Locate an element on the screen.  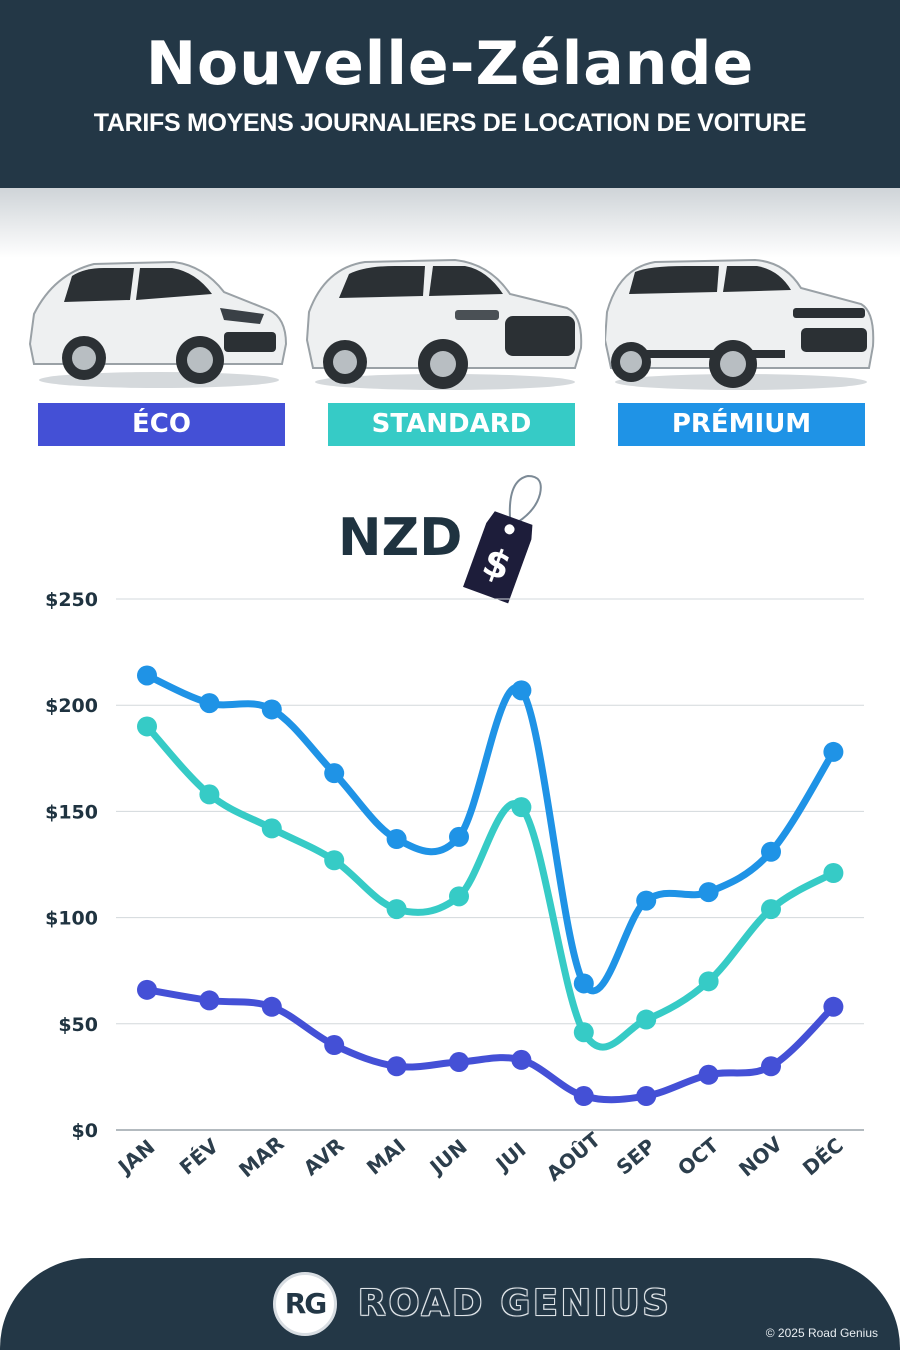
x-tick-label: OCT is located at coordinates (698, 1157).